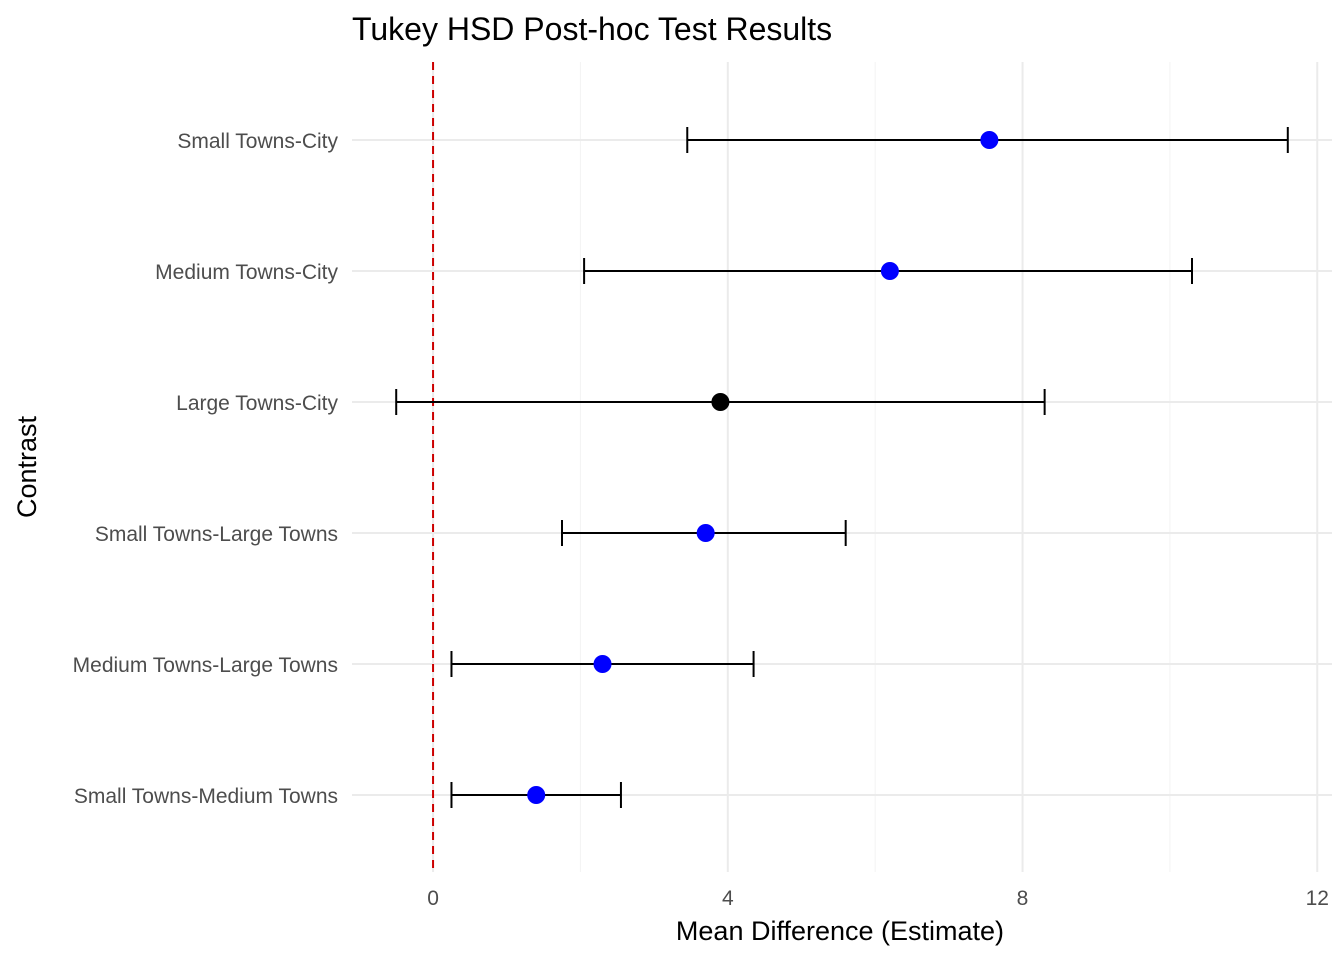 The height and width of the screenshot is (960, 1344). What do you see at coordinates (257, 141) in the screenshot?
I see `y-tick-label: Small Towns-City` at bounding box center [257, 141].